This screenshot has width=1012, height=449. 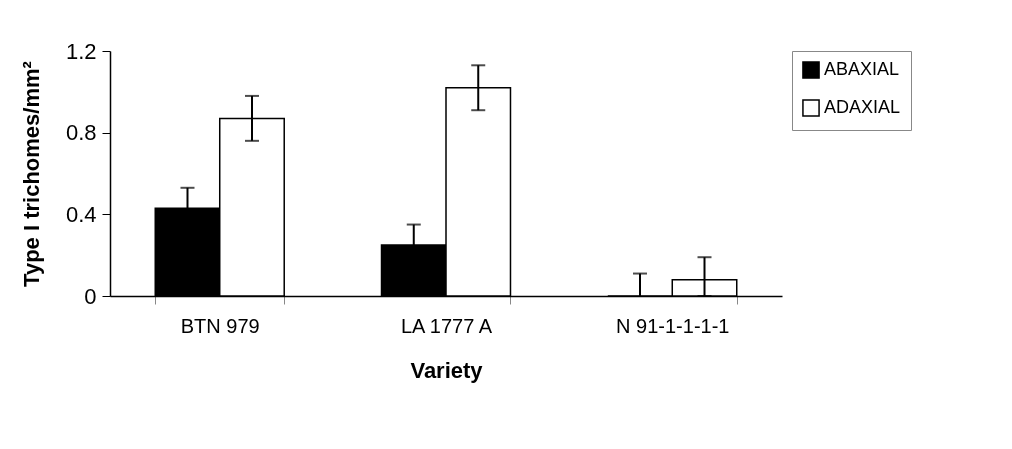 What do you see at coordinates (862, 69) in the screenshot?
I see `legend-label: ABAXIAL` at bounding box center [862, 69].